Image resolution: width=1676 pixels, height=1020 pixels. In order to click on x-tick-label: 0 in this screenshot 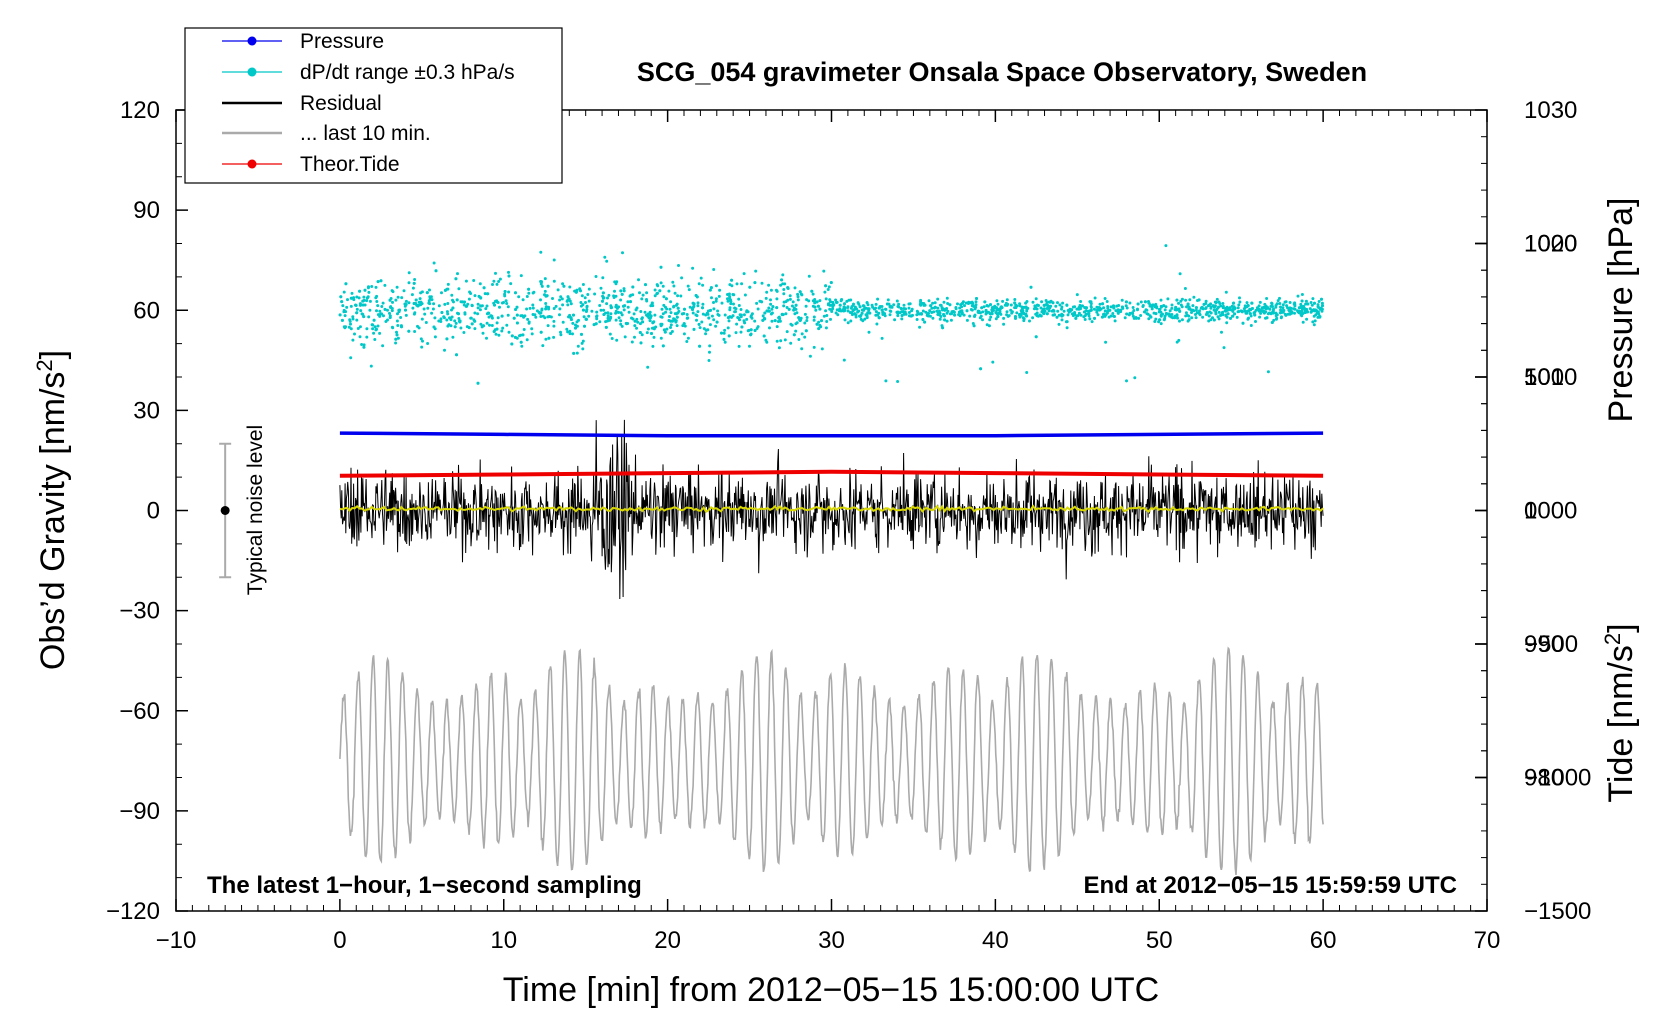, I will do `click(339, 940)`.